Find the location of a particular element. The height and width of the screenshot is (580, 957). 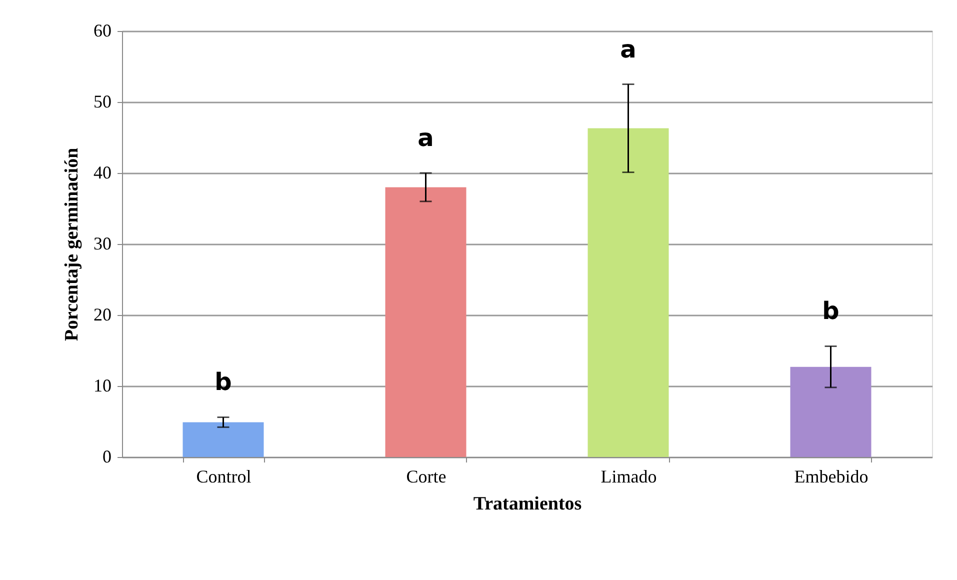

y-tick-label: 30 is located at coordinates (103, 244).